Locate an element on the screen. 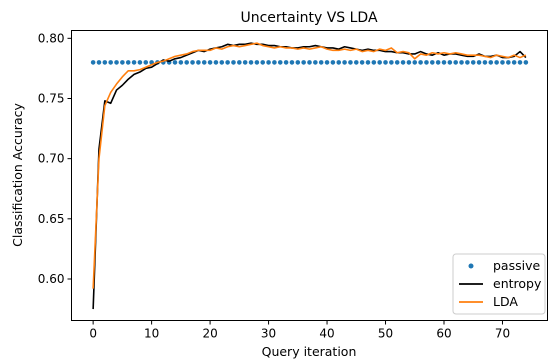 The width and height of the screenshot is (548, 361). legend-entropy-label: entropy is located at coordinates (517, 283).